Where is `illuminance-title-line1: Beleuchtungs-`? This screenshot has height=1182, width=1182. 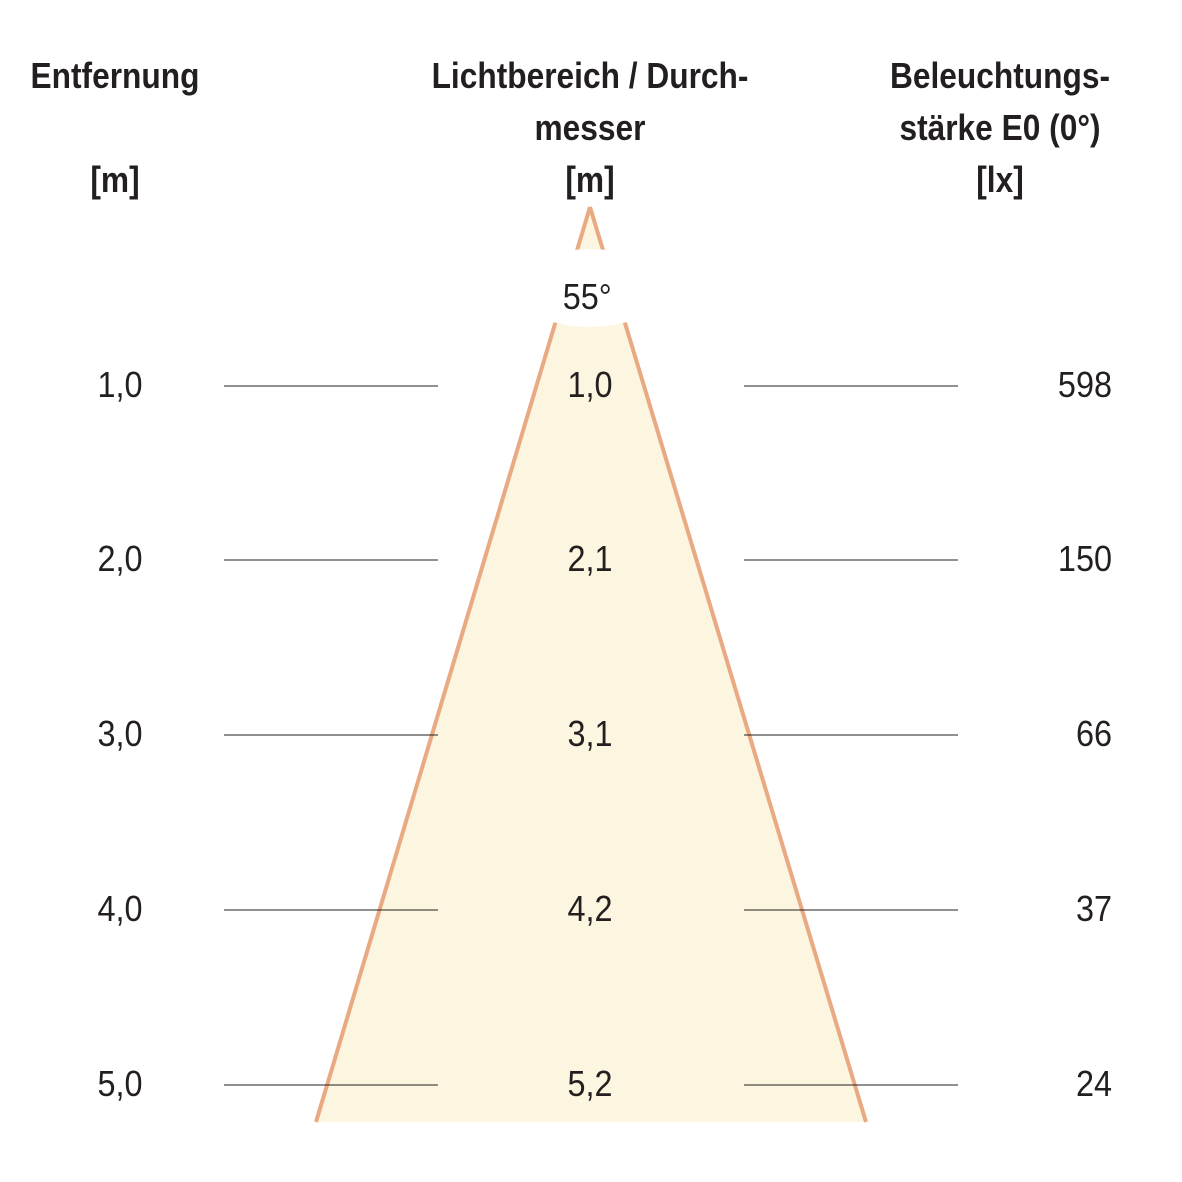
illuminance-title-line1: Beleuchtungs- is located at coordinates (999, 75).